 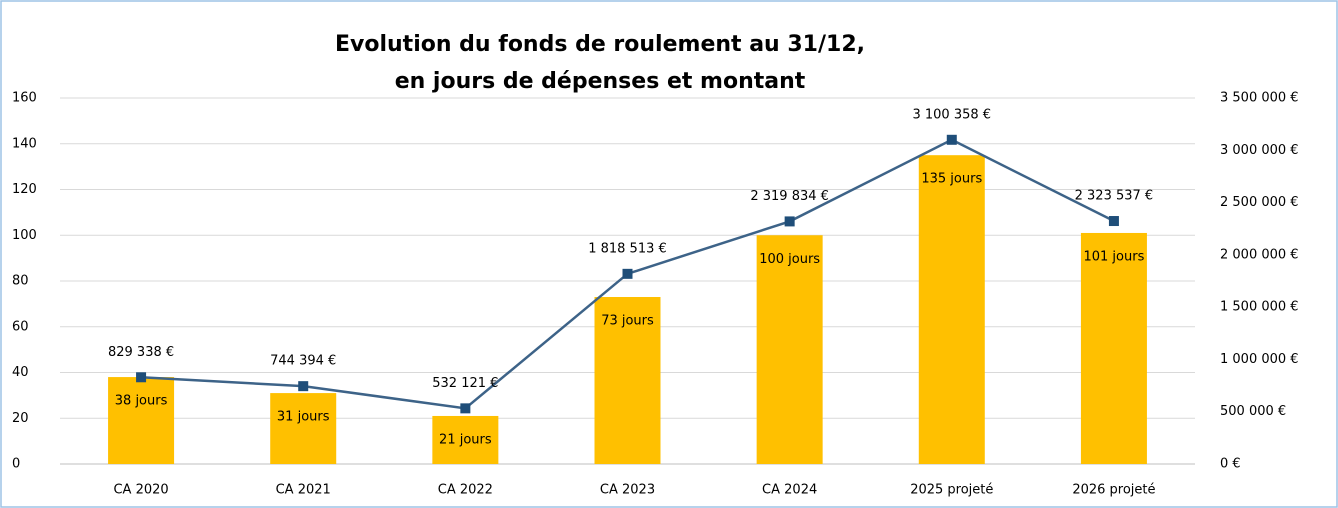 I want to click on y2-tick-label: 2 500 000 €, so click(x=1259, y=202).